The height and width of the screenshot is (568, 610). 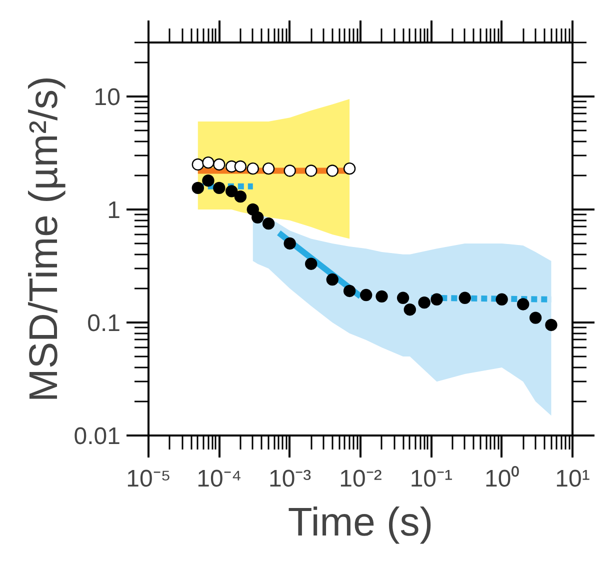 What do you see at coordinates (502, 479) in the screenshot?
I see `x-tick-label: 10⁰` at bounding box center [502, 479].